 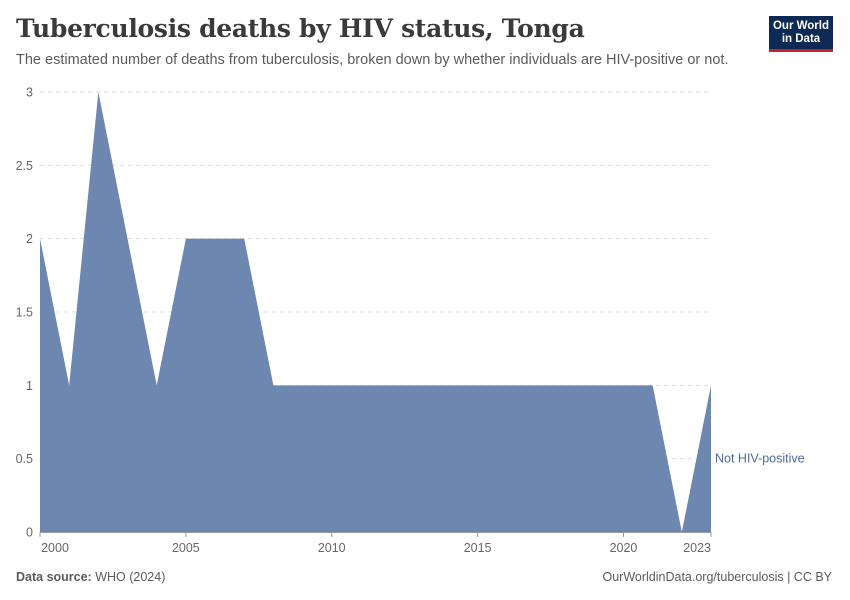 What do you see at coordinates (478, 548) in the screenshot?
I see `x-tick-label: 2015` at bounding box center [478, 548].